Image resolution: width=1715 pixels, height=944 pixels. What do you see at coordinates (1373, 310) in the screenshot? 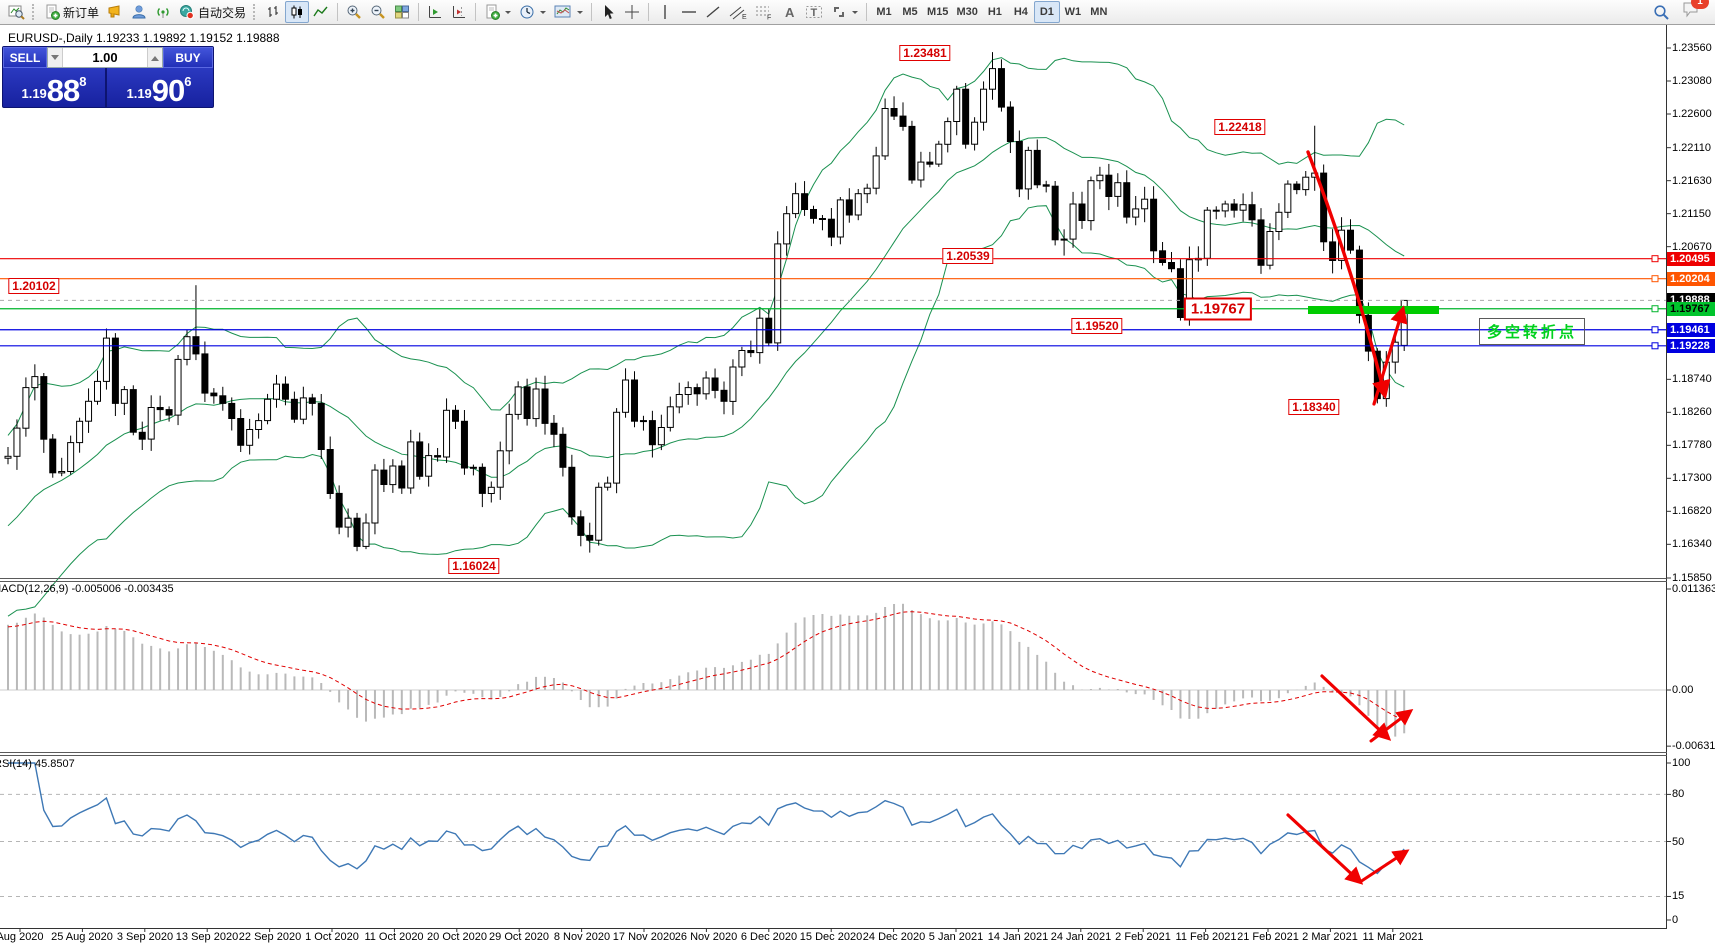
I see `green-highlight-bar` at bounding box center [1373, 310].